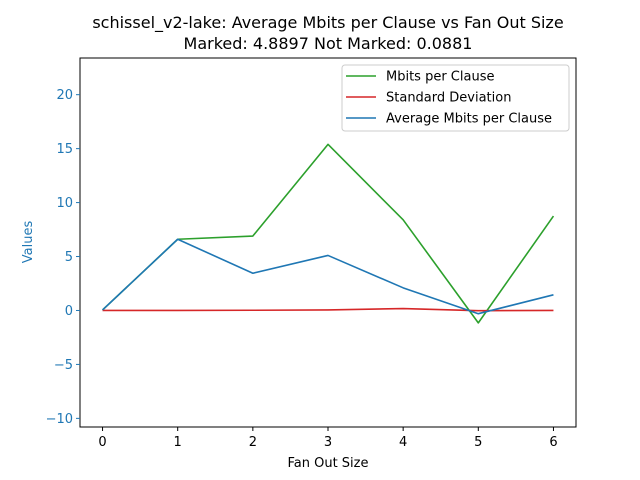 The width and height of the screenshot is (640, 480). Describe the element at coordinates (28, 242) in the screenshot. I see `y-axis-label: Values` at that location.